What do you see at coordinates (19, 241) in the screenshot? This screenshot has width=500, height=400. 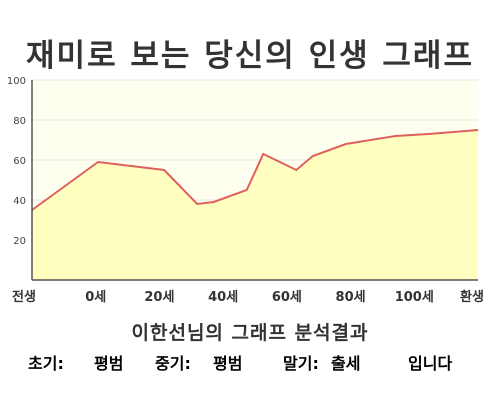 I see `y-tick-label: 20` at bounding box center [19, 241].